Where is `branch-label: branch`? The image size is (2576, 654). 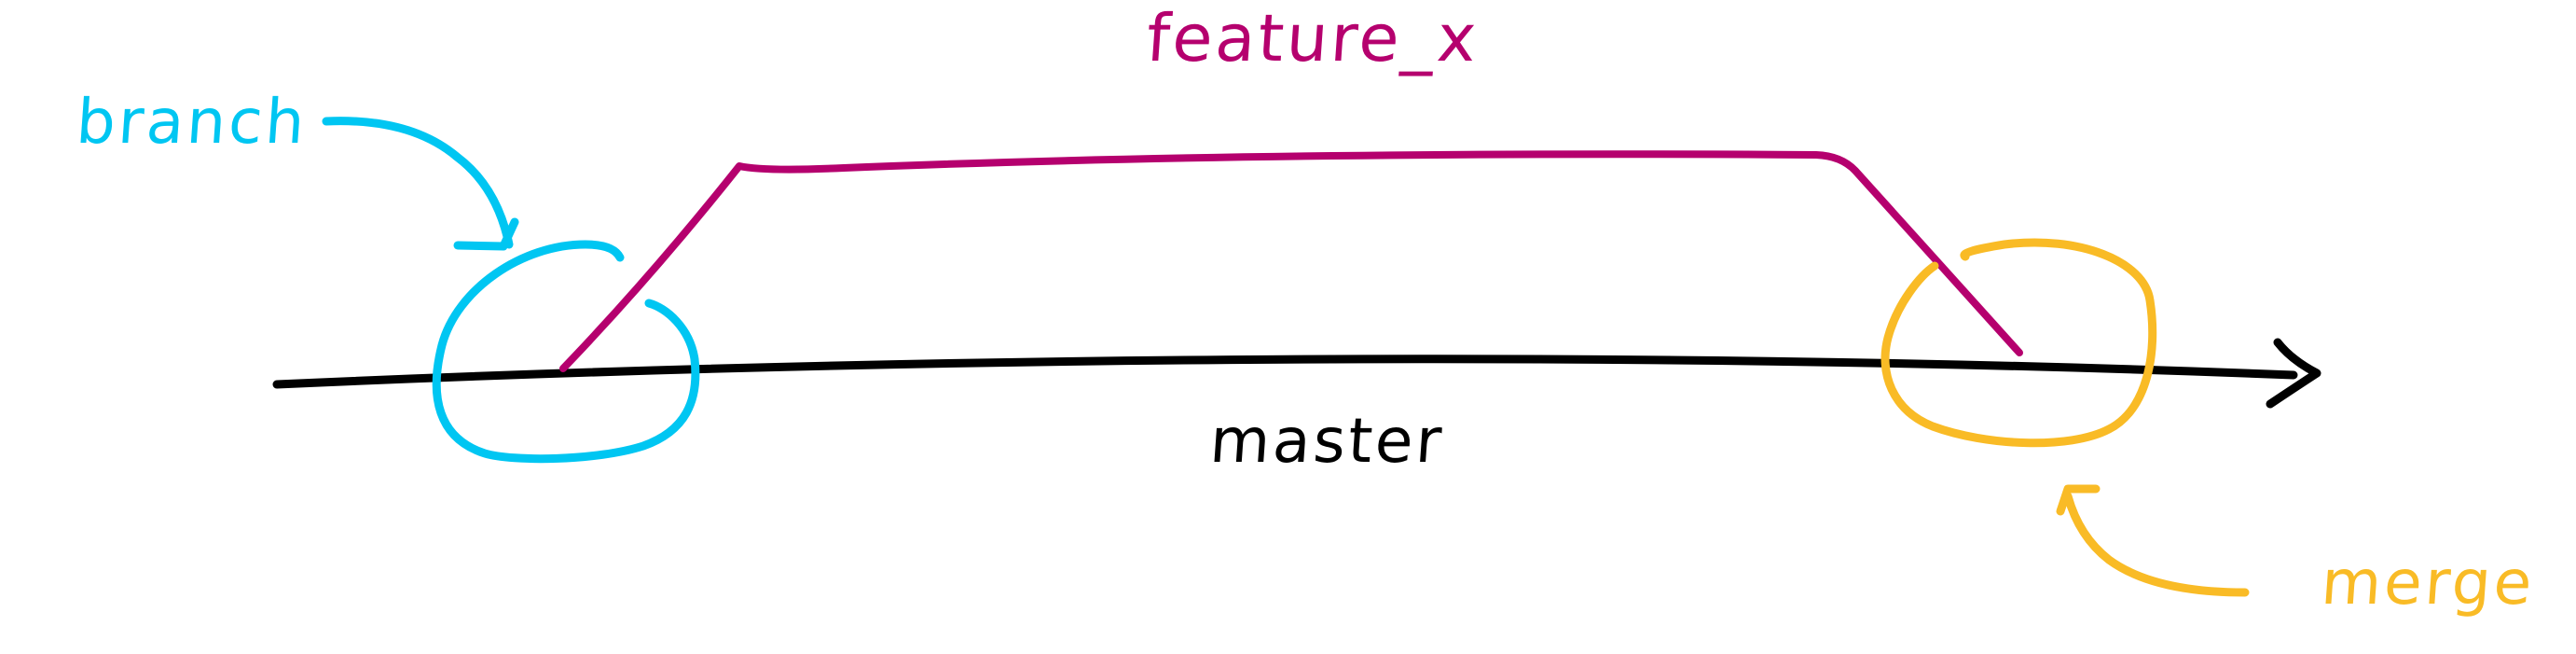 branch-label: branch is located at coordinates (192, 122).